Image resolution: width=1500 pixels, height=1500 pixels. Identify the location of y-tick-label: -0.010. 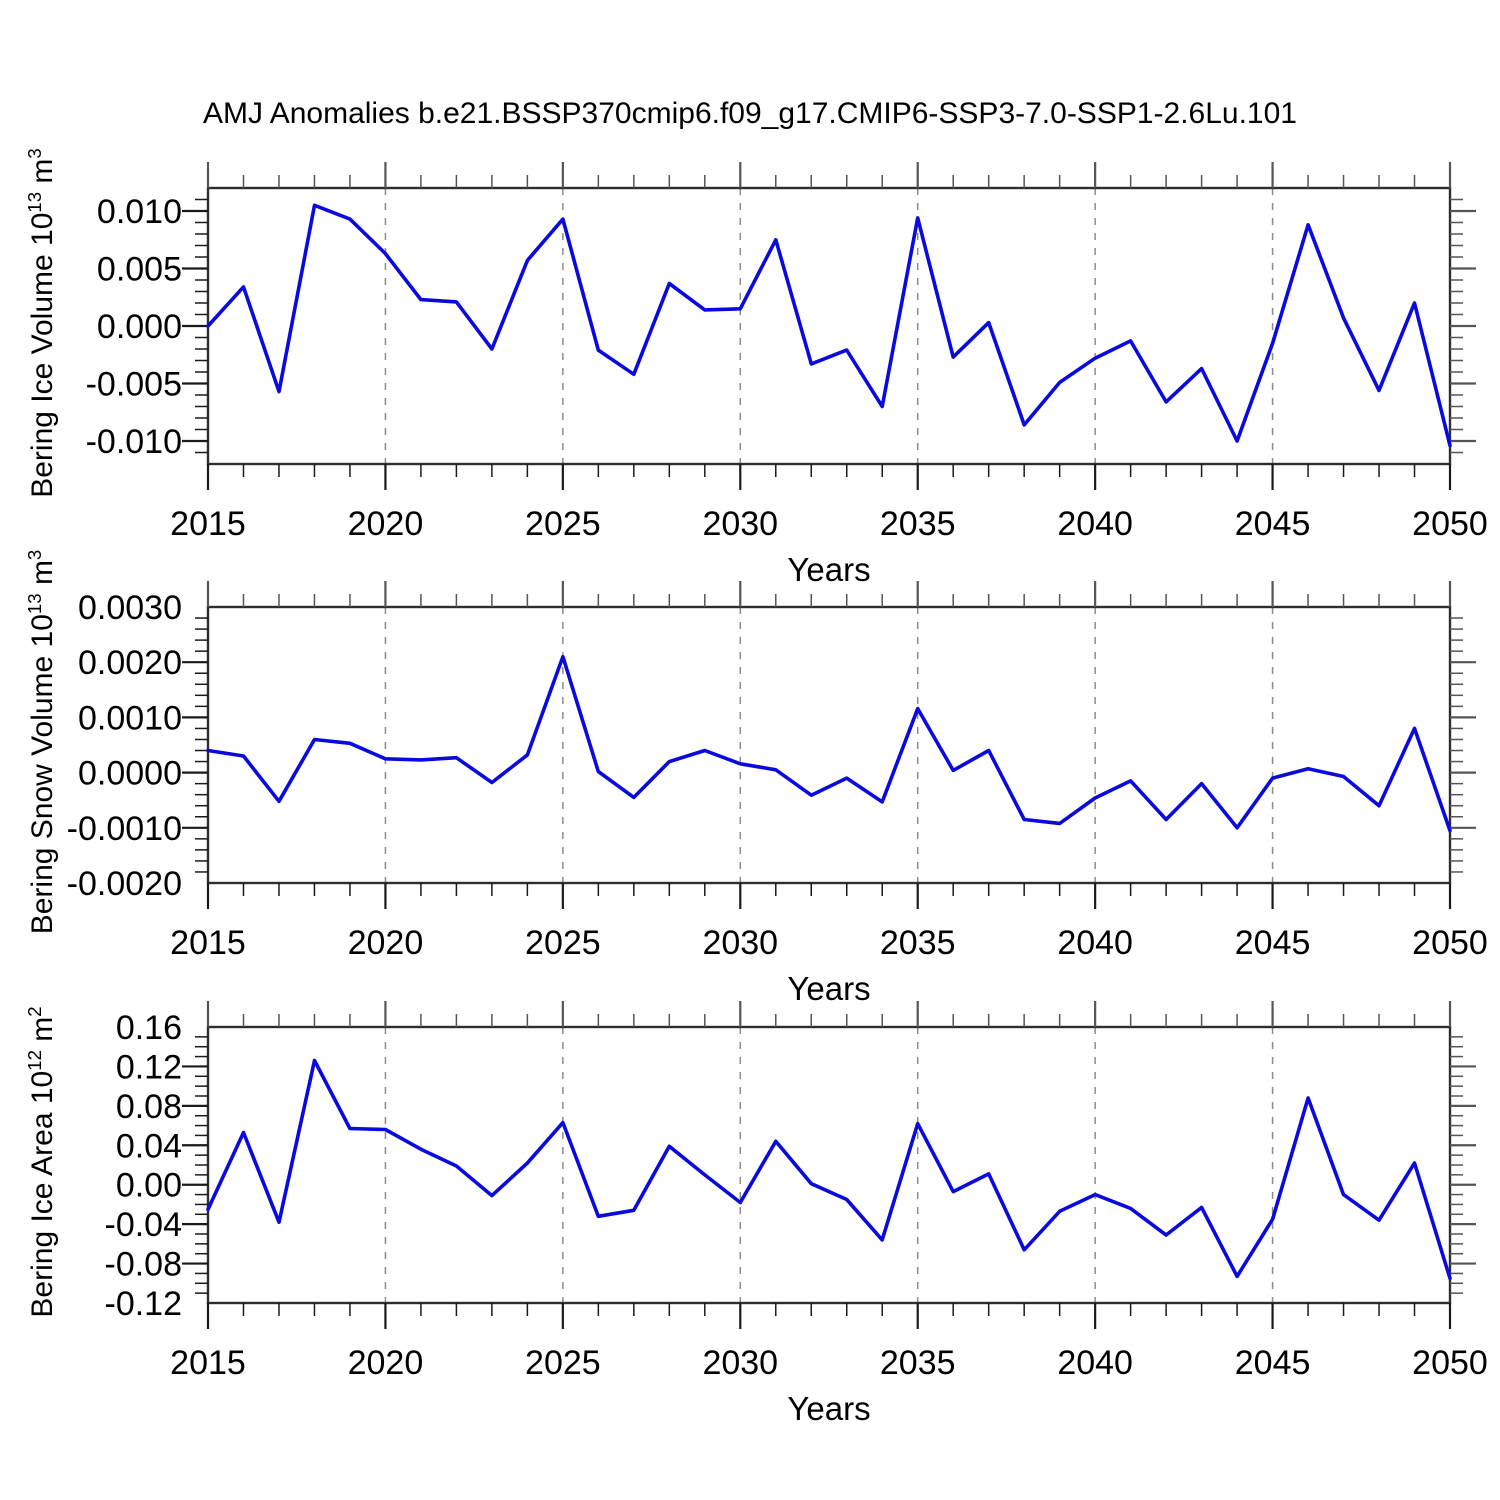
(134, 442).